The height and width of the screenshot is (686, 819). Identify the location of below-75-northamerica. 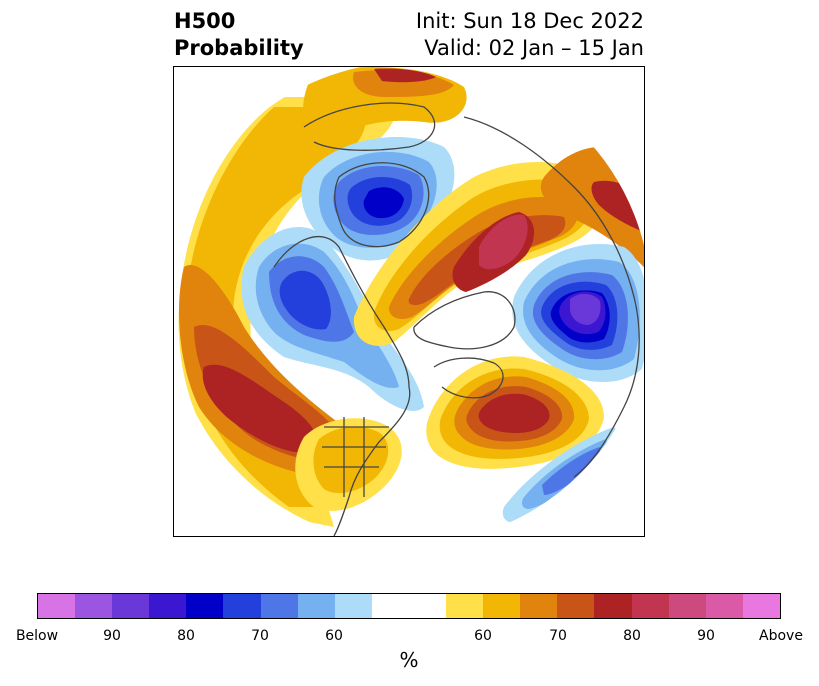
(305, 300).